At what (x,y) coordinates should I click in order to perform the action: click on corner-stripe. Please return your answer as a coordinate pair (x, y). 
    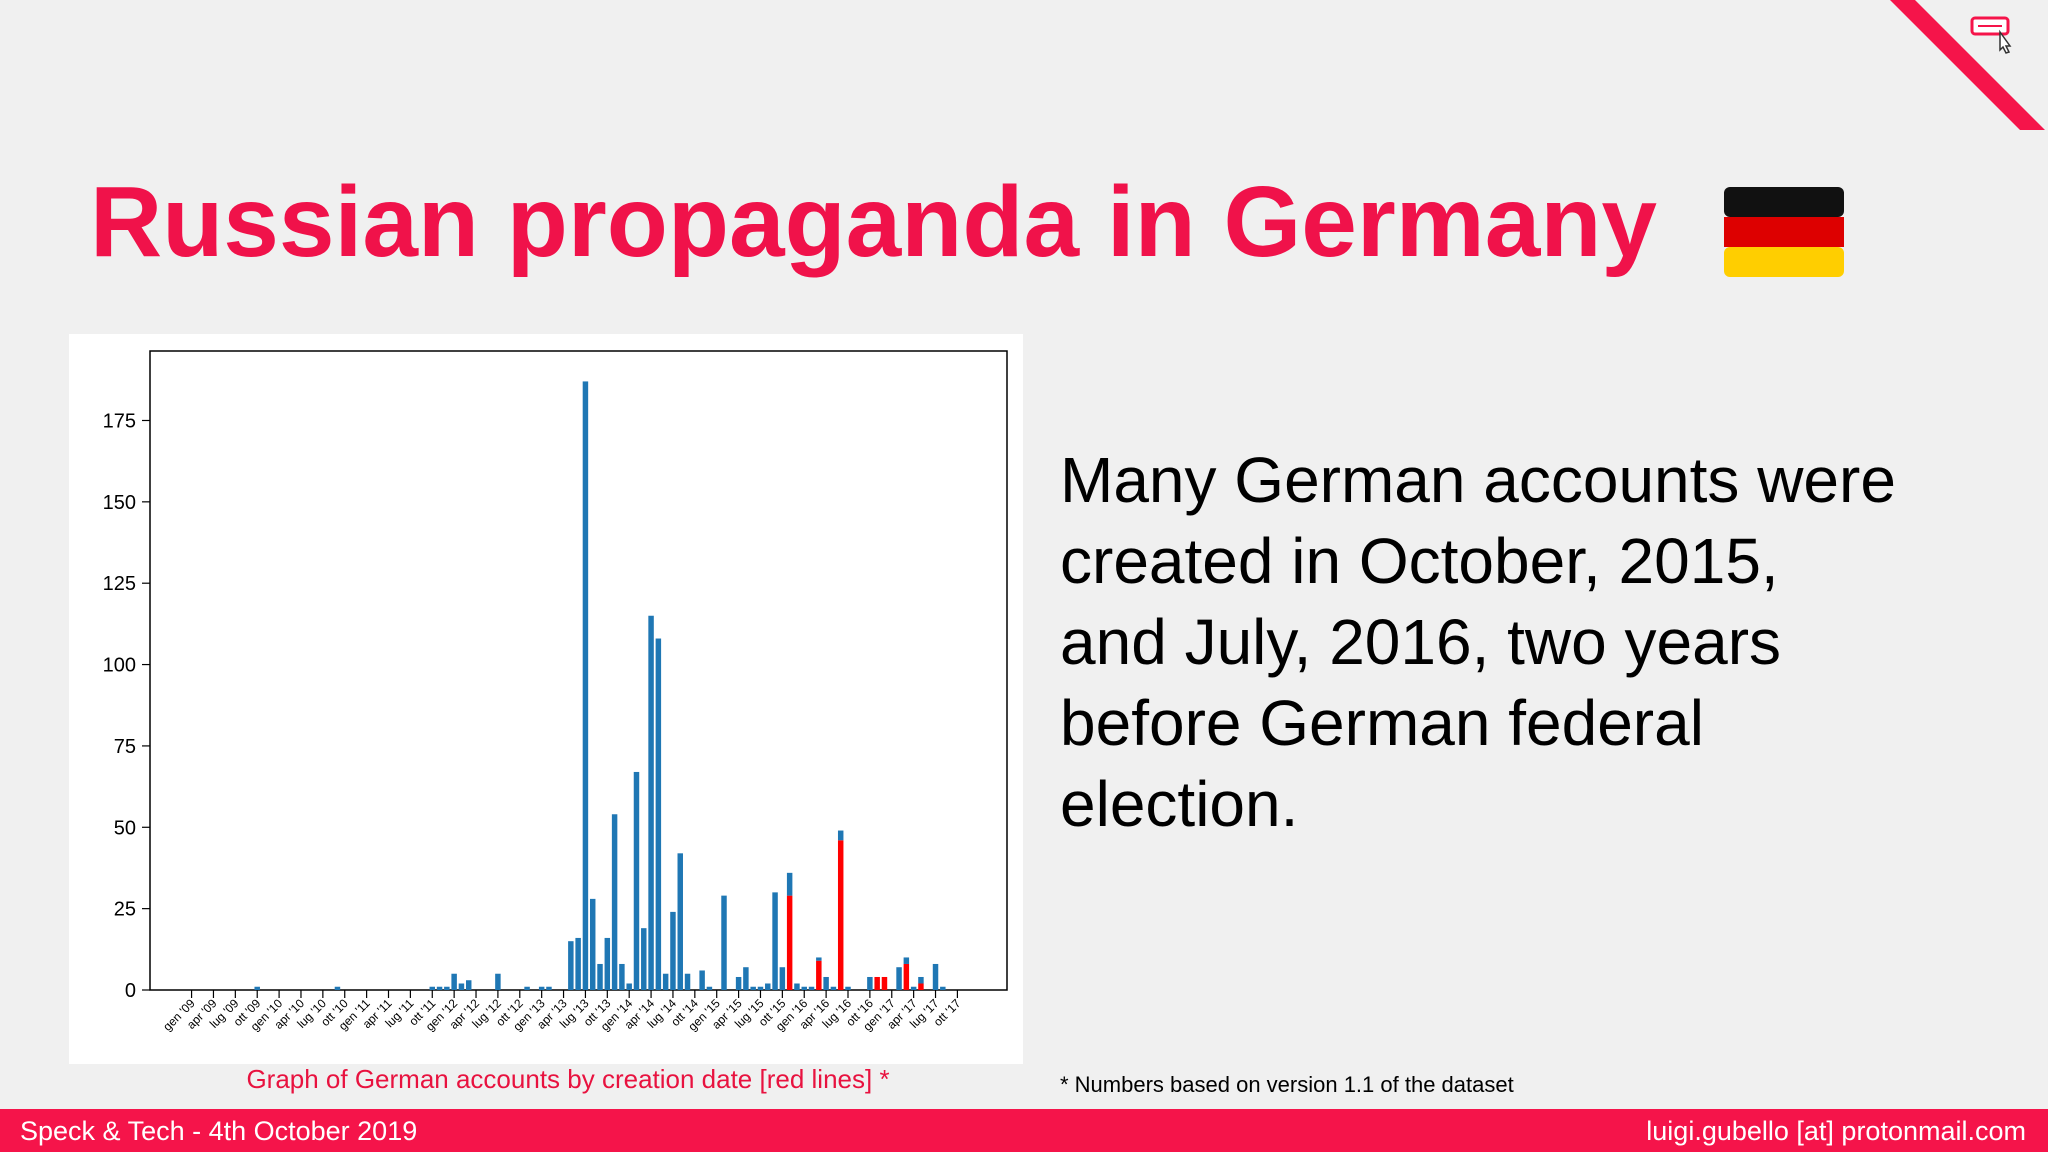
    Looking at the image, I should click on (1967, 65).